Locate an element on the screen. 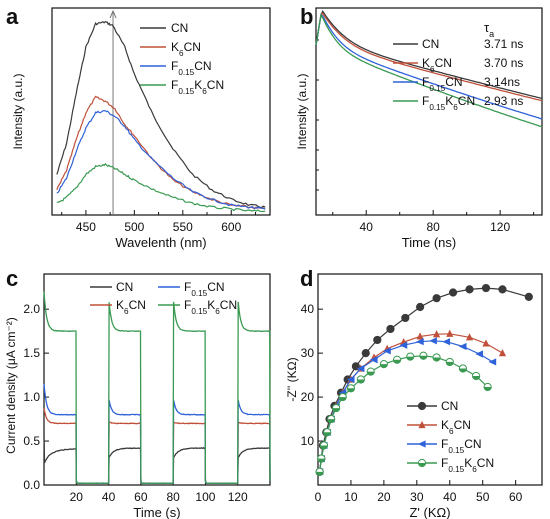  tau-subscript: a is located at coordinates (491, 34).